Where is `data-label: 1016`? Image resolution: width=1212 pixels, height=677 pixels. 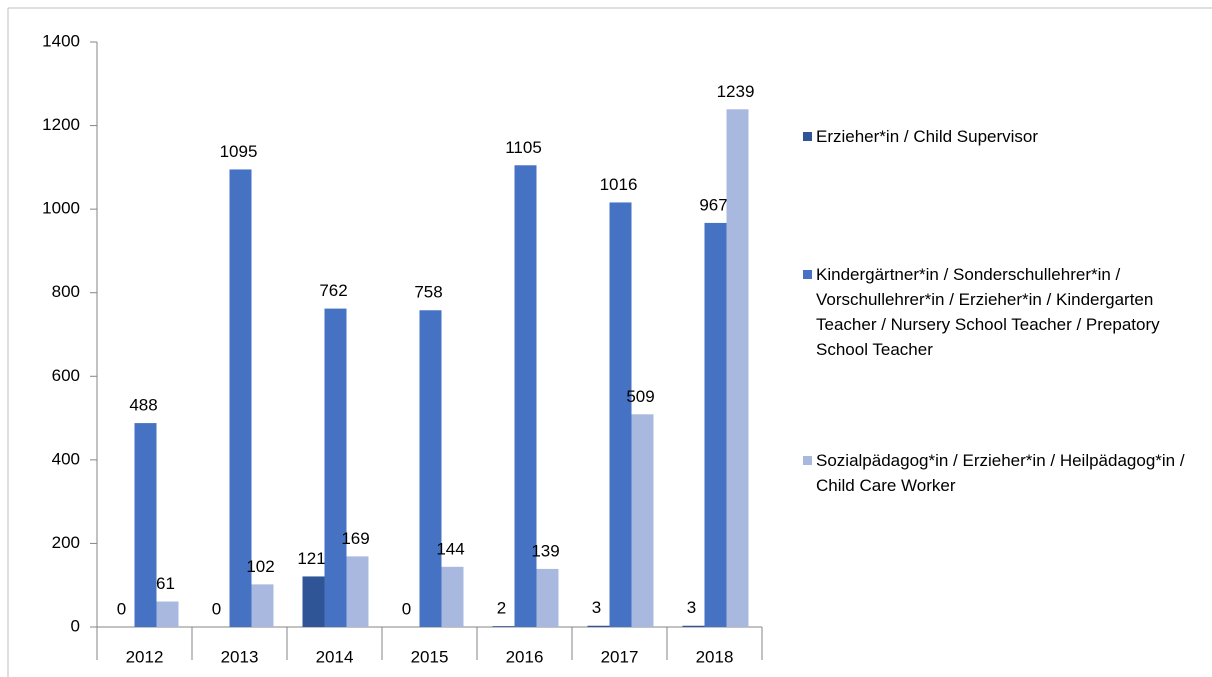 data-label: 1016 is located at coordinates (619, 184).